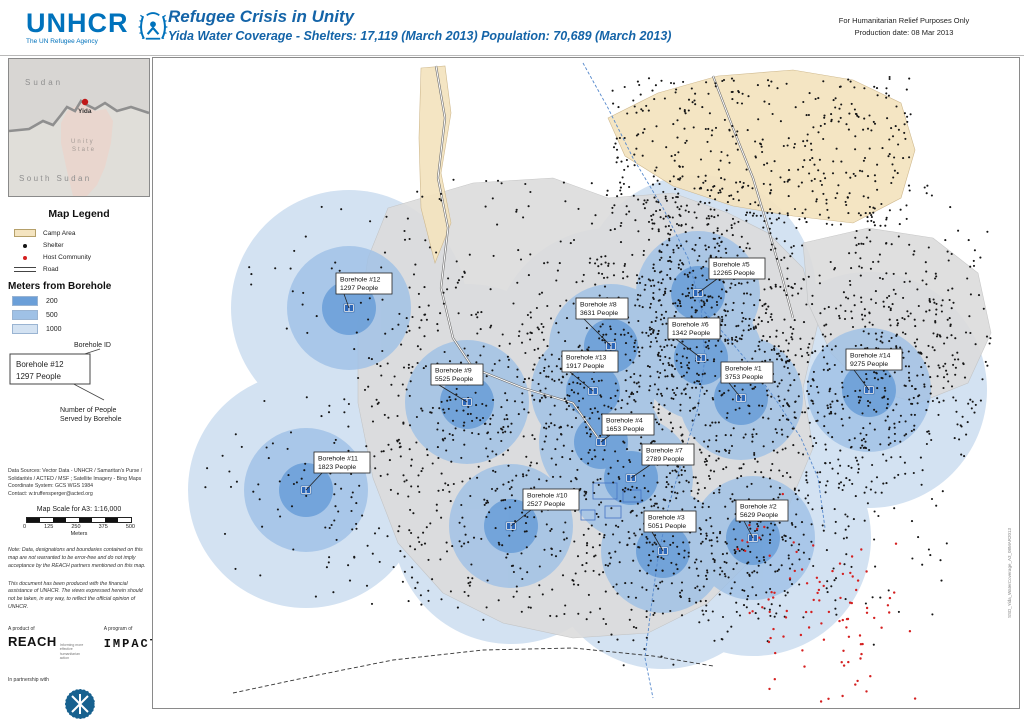  I want to click on buffer-200-swatch, so click(25, 301).